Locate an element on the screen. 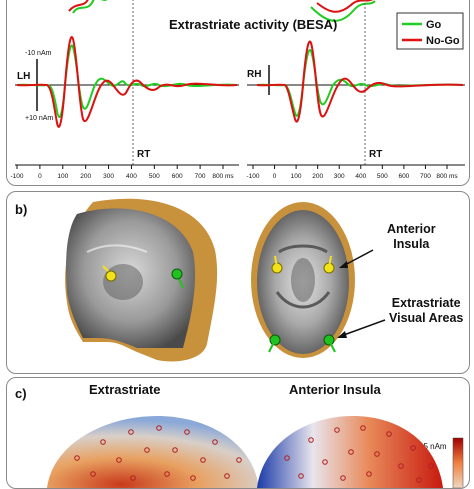 The image size is (474, 489). insula-annotation-line1: Anterior is located at coordinates (411, 229).